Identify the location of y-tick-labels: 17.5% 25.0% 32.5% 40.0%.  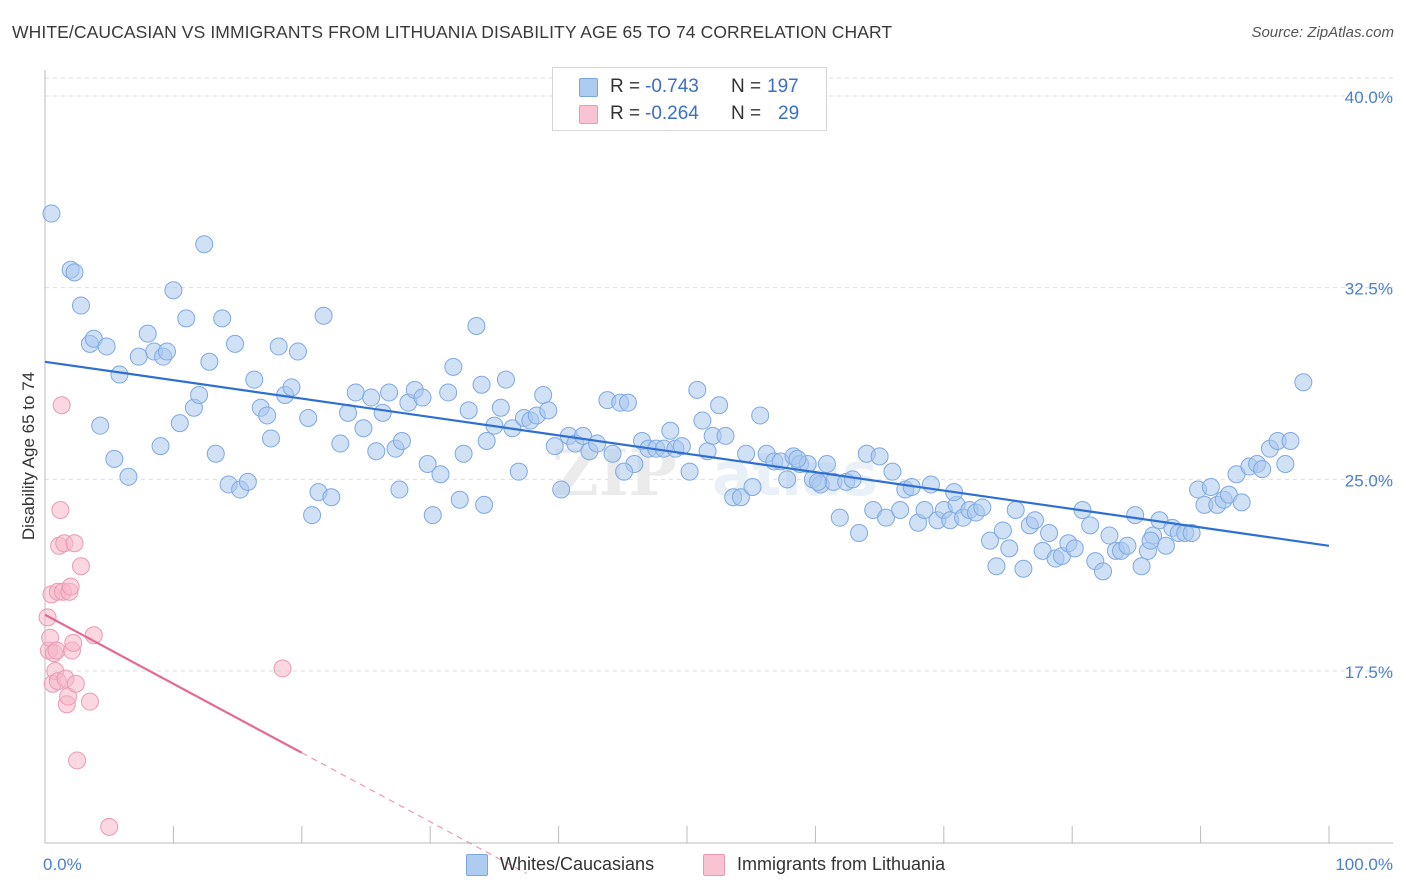
(1369, 385).